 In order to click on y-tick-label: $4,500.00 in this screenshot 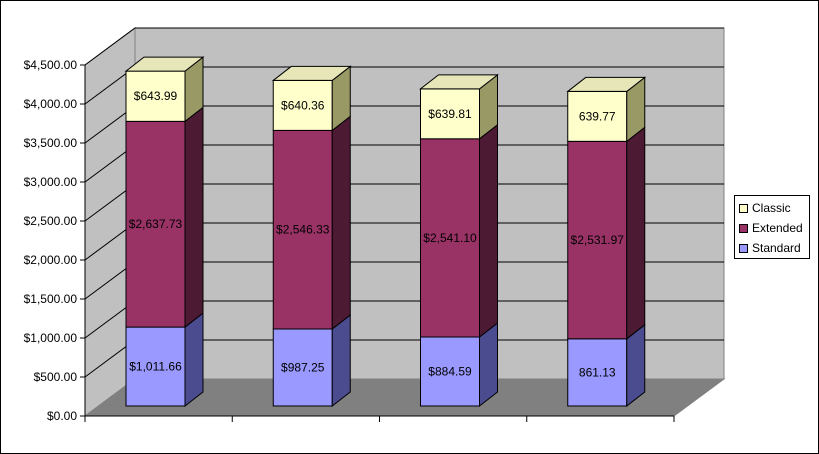, I will do `click(51, 65)`.